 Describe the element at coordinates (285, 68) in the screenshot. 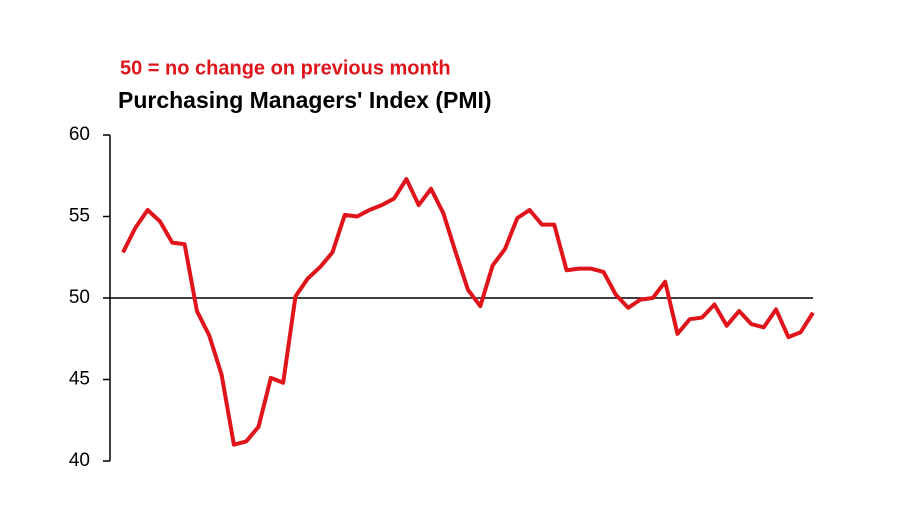

I see `annotation: 50 = no change on previous month` at that location.